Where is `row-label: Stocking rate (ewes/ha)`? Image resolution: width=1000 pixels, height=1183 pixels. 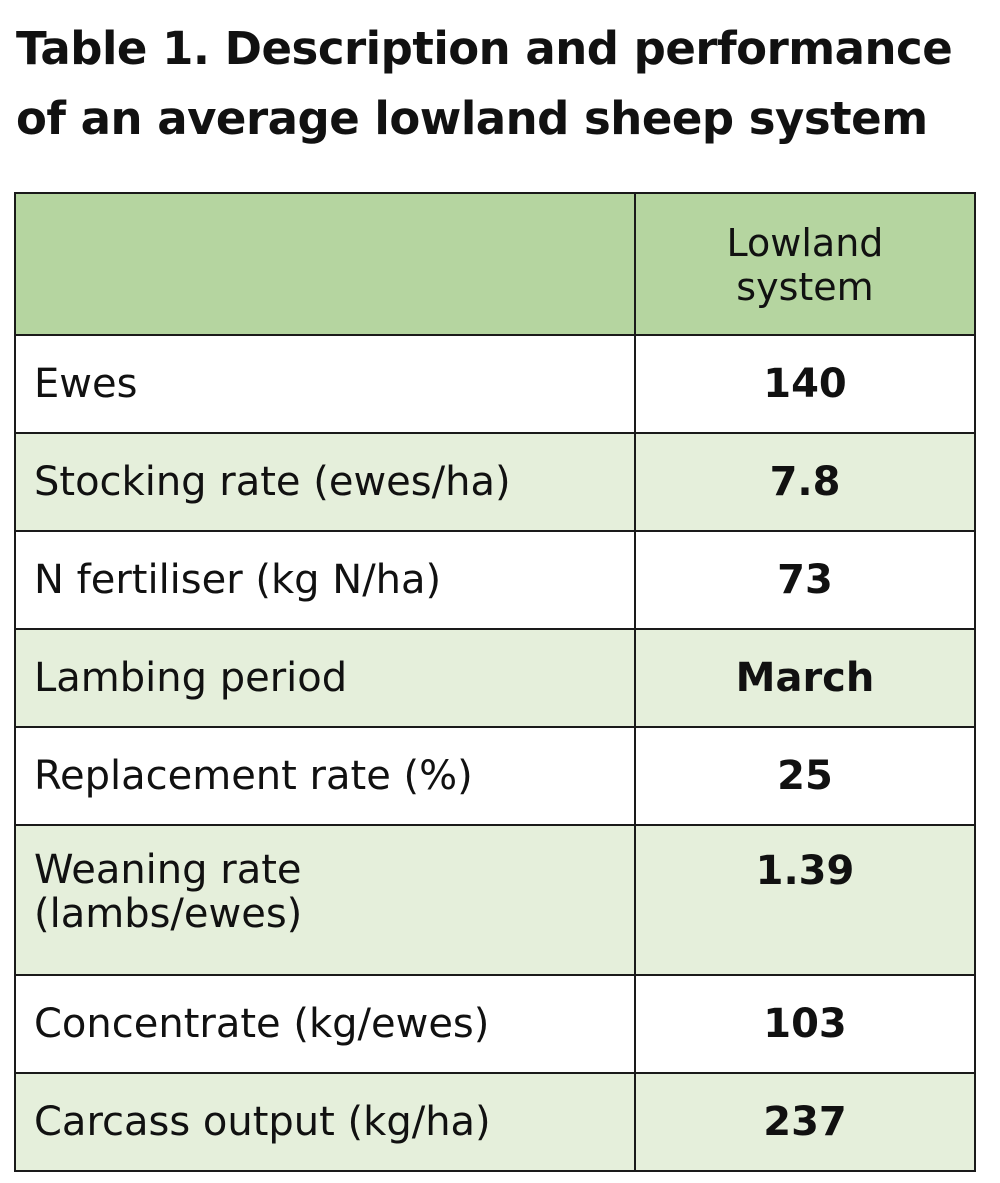 row-label: Stocking rate (ewes/ha) is located at coordinates (325, 482).